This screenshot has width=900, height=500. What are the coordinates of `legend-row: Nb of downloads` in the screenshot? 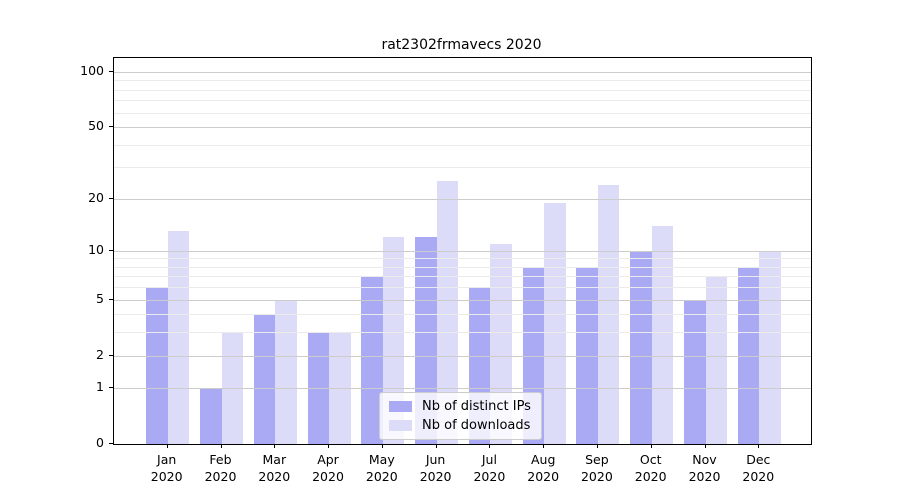 It's located at (460, 425).